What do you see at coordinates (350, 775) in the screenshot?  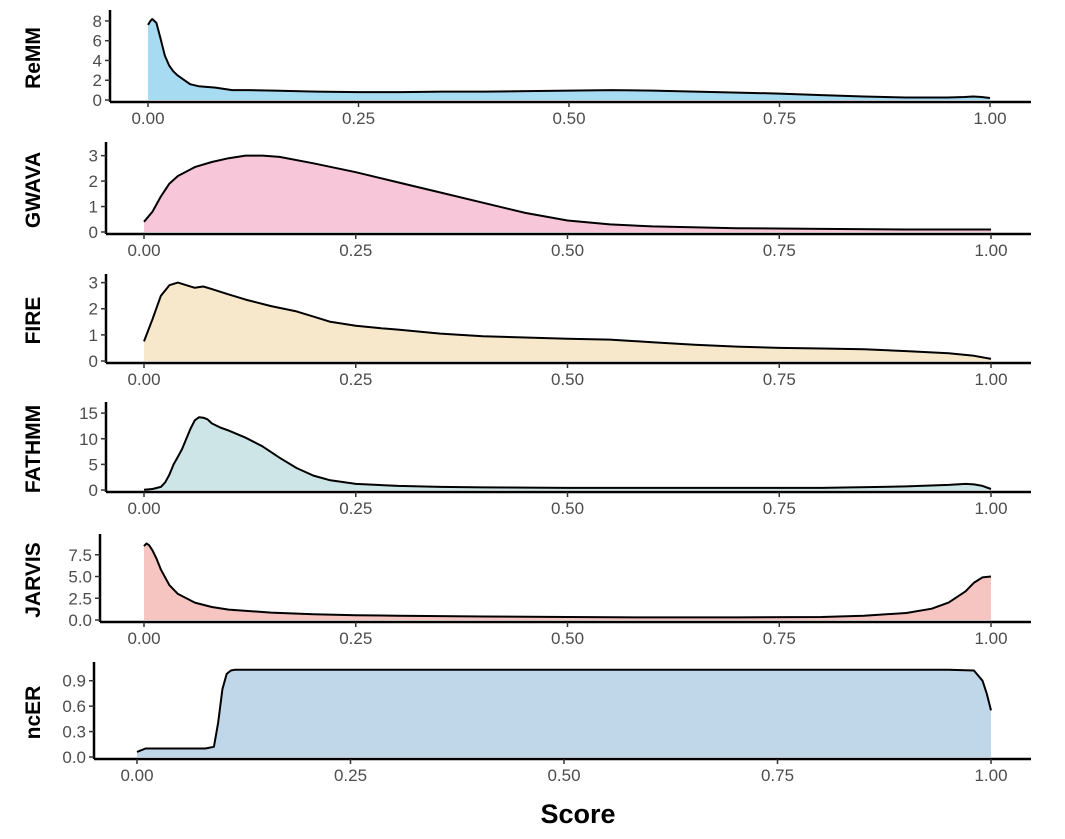 I see `x-tick-label-ncer: 0.25` at bounding box center [350, 775].